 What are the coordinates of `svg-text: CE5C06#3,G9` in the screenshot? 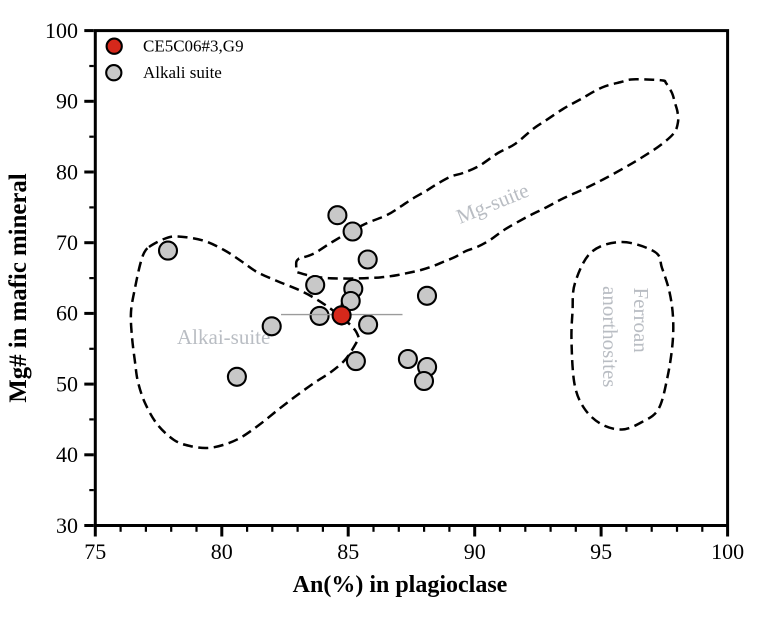 It's located at (193, 46).